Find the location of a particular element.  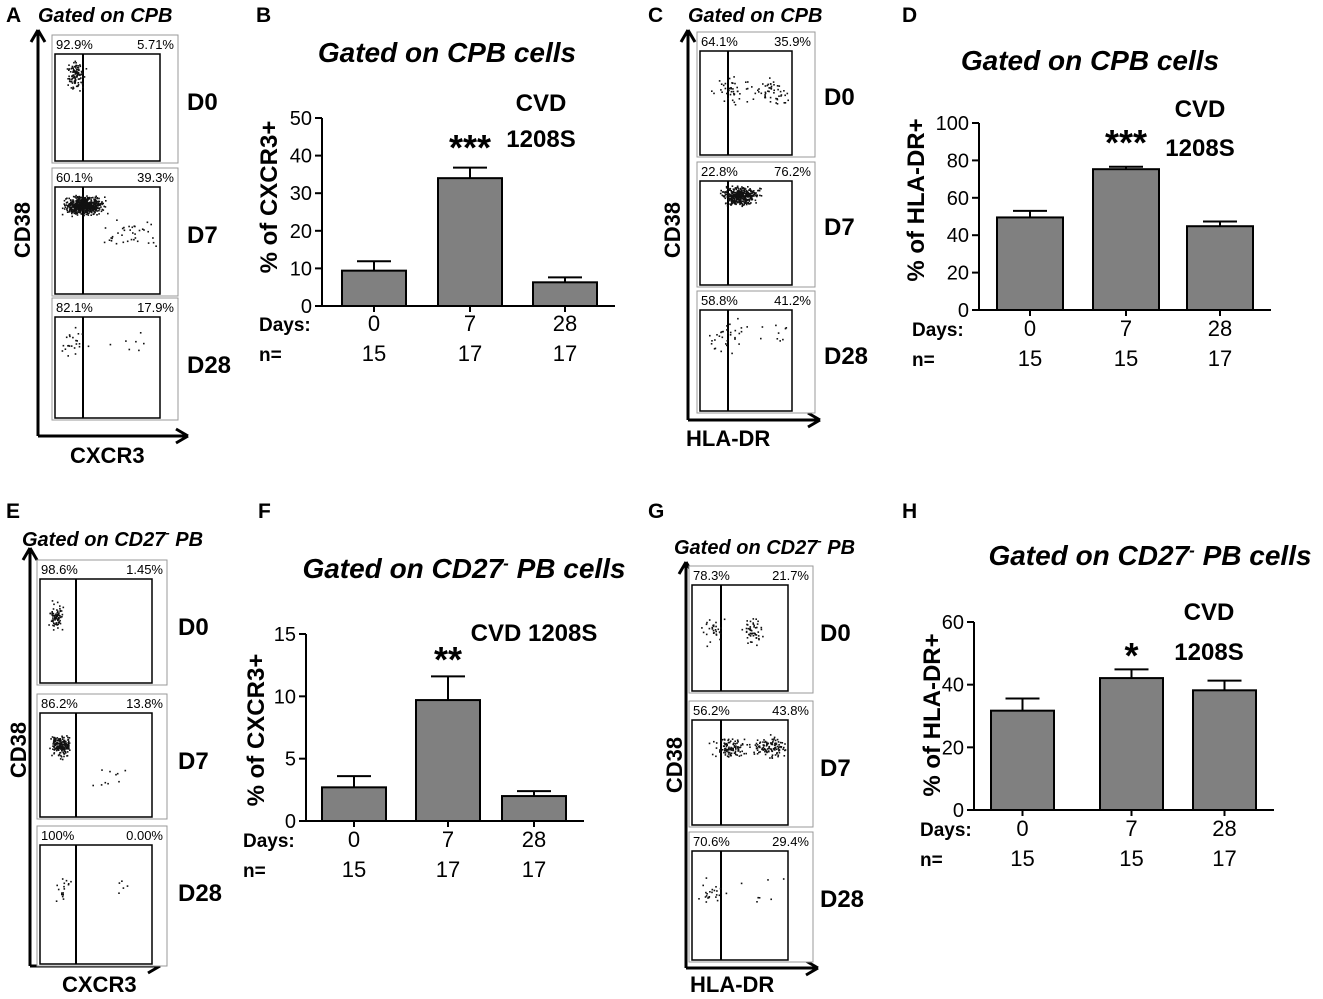

flow-x-axis-label-c: HLA-DR is located at coordinates (728, 438).